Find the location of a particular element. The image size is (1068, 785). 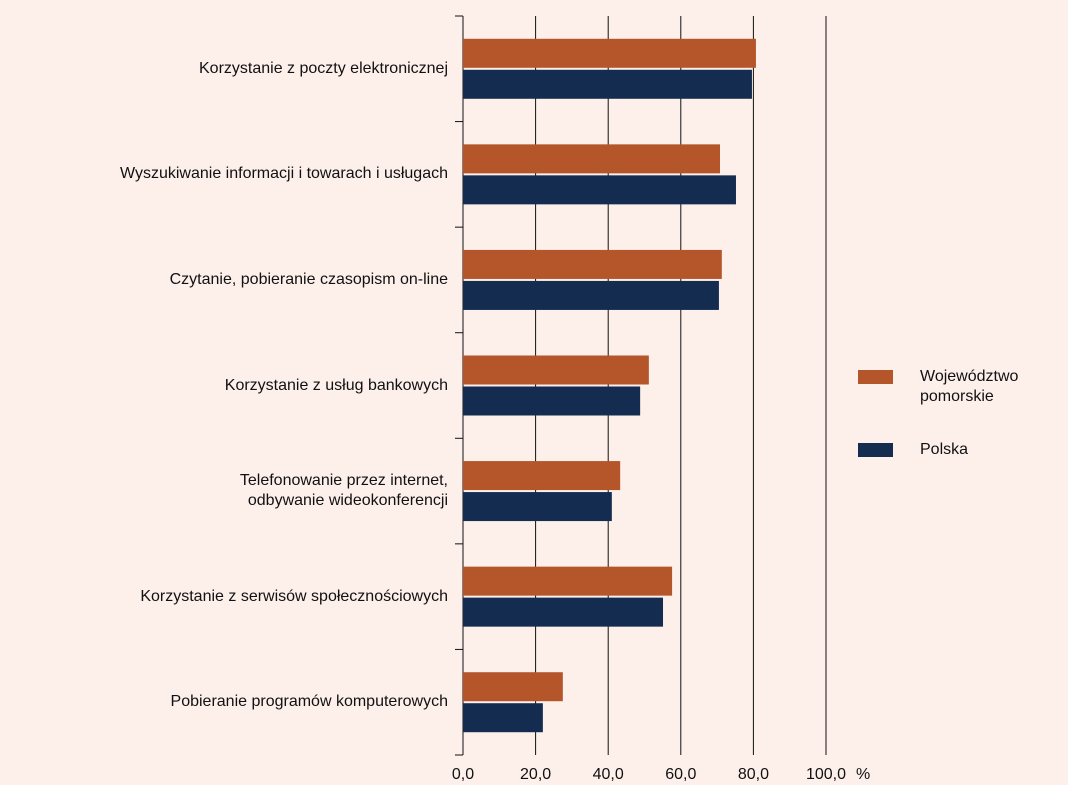

y-tick-label: Korzystanie z poczty elektronicznej is located at coordinates (323, 68).